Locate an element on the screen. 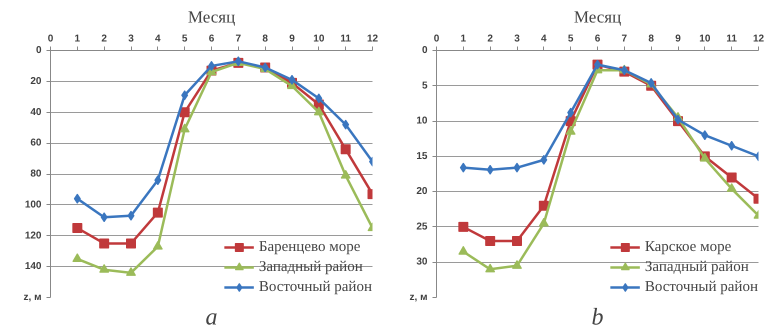 The width and height of the screenshot is (772, 335). y-tick-label: 40 is located at coordinates (36, 112).